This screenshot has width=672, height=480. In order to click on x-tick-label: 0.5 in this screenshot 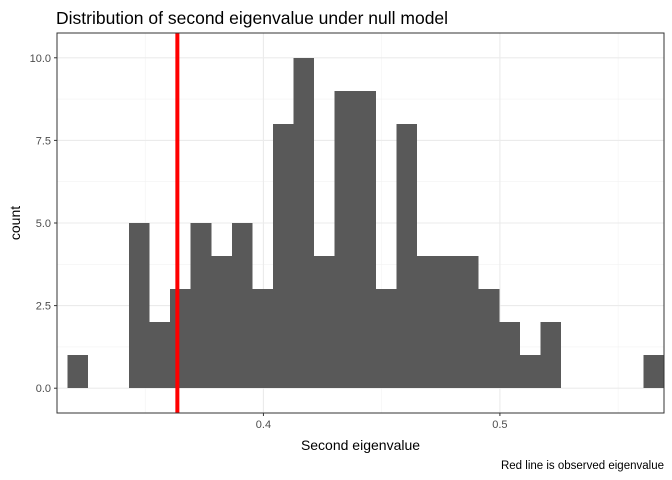, I will do `click(499, 425)`.